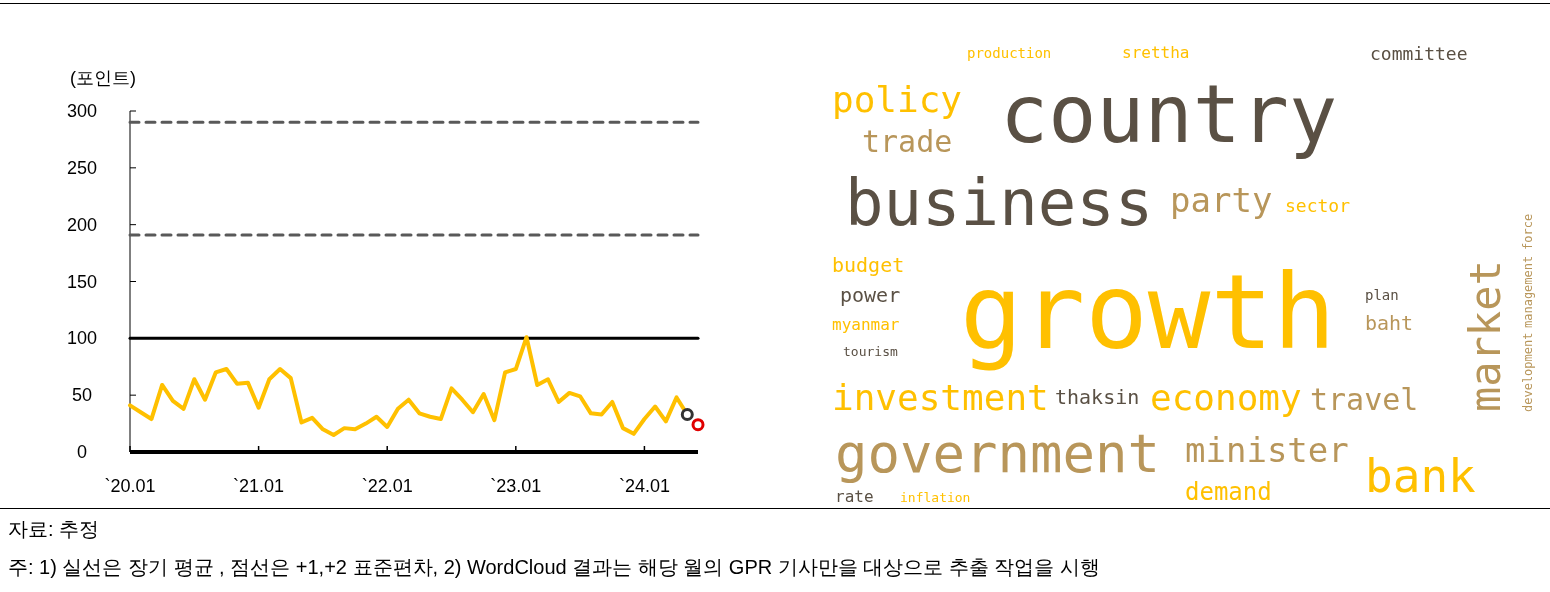 This screenshot has width=1550, height=592. I want to click on text: business, so click(999, 203).